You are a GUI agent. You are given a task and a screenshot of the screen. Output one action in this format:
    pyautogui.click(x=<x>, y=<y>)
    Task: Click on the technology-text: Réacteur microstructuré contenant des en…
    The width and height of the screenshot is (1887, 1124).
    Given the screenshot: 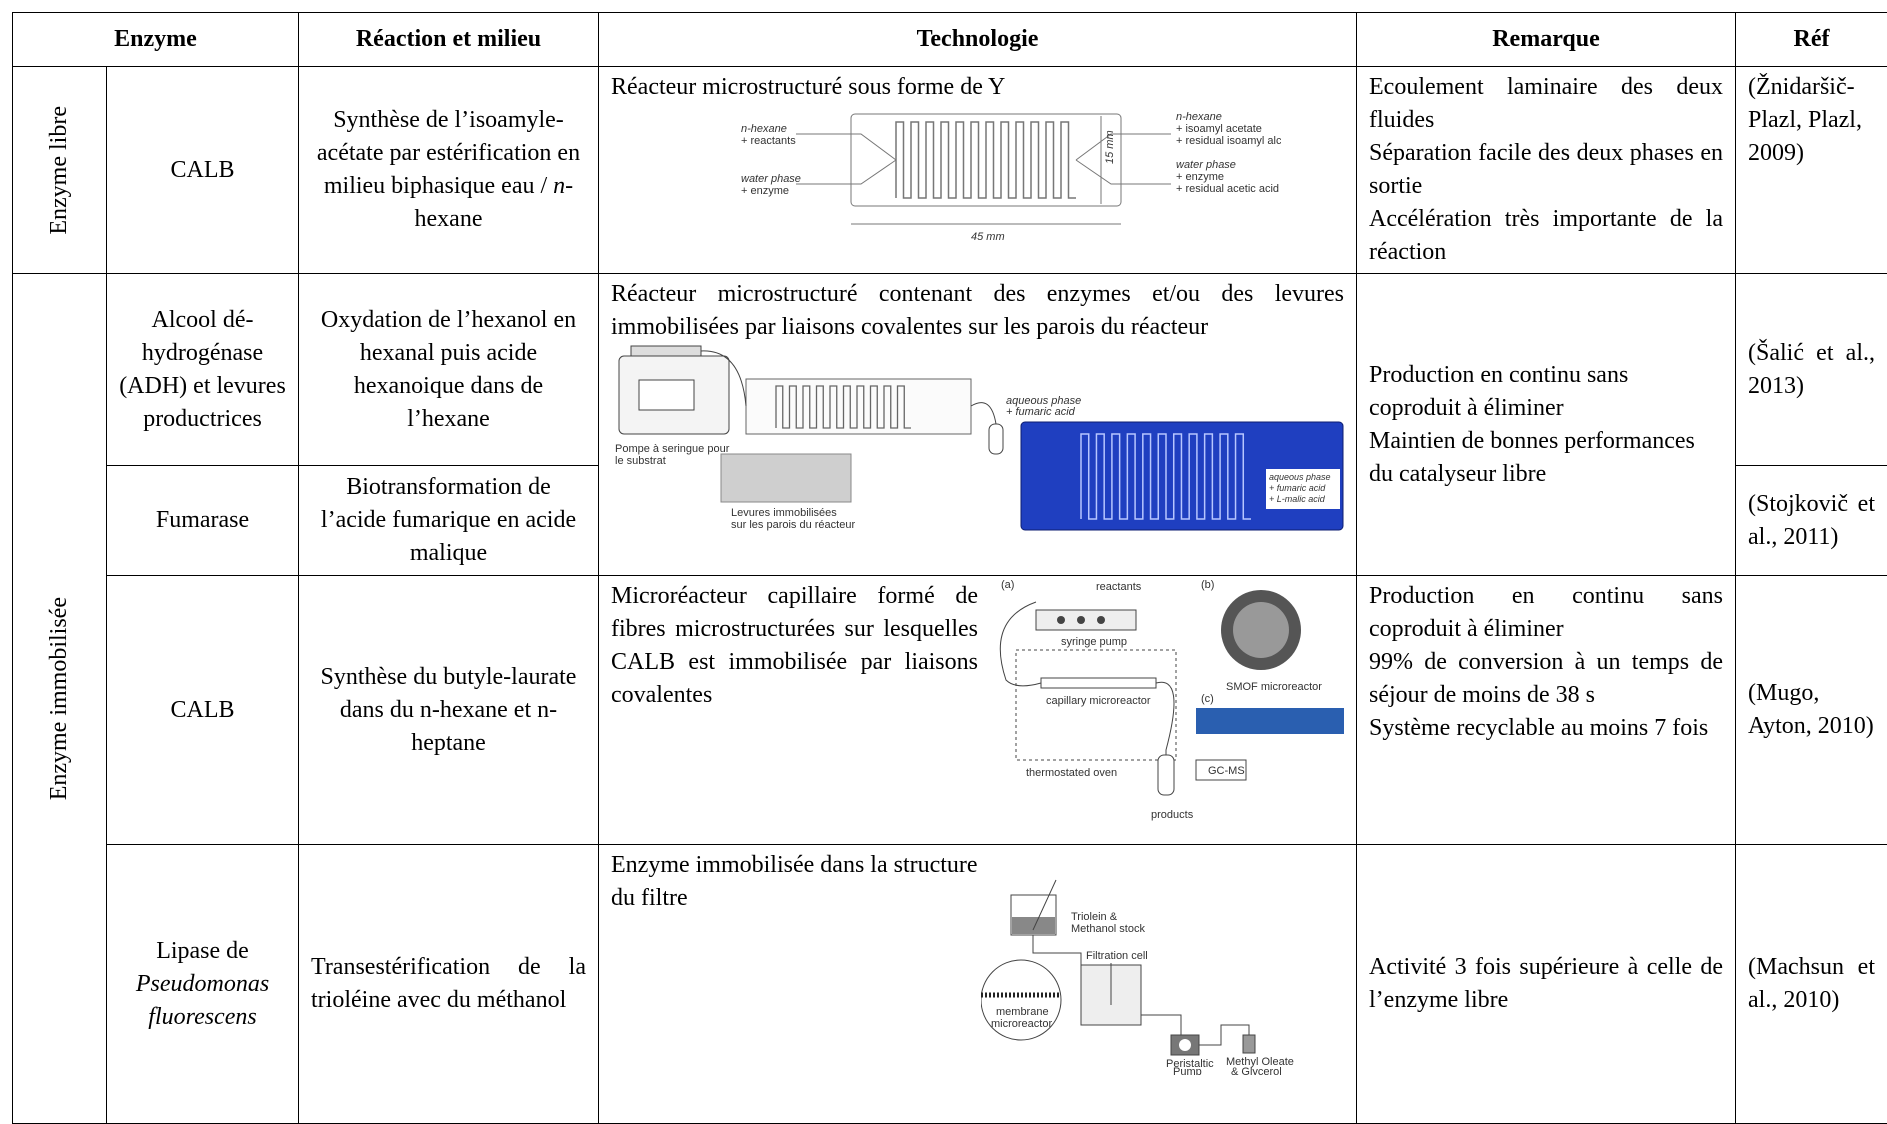 What is the action you would take?
    pyautogui.click(x=977, y=311)
    